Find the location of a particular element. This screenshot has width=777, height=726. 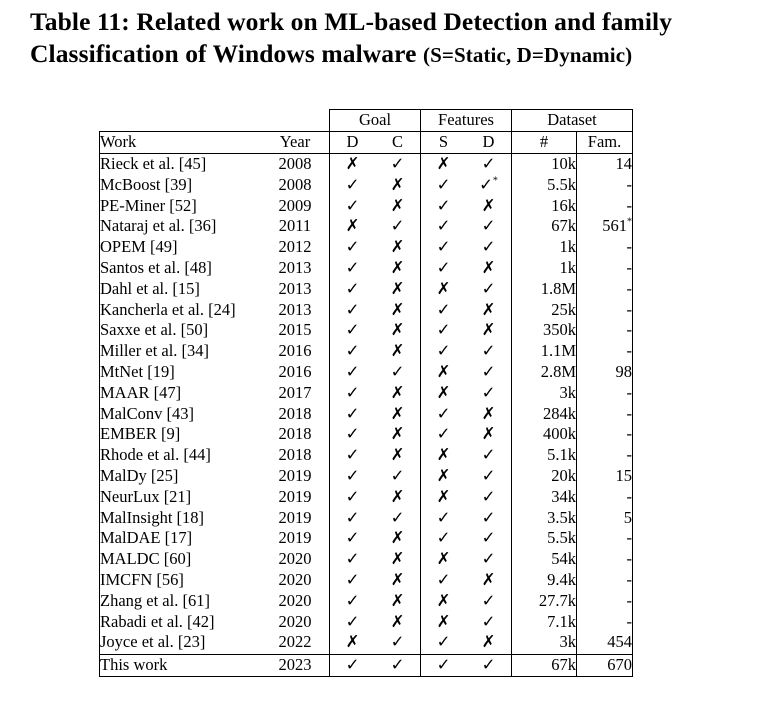

year-cell: 2015 is located at coordinates (295, 330).